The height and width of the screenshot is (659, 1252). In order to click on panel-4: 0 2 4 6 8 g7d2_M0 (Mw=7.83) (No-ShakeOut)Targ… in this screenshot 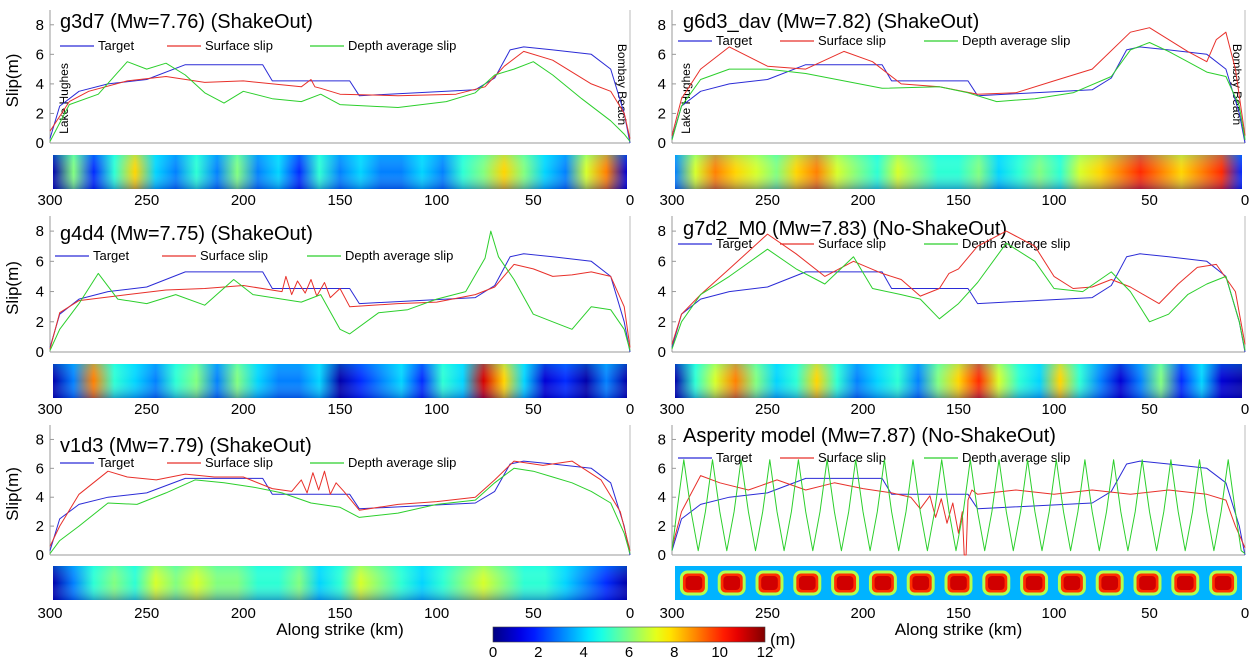, I will do `click(953, 317)`.